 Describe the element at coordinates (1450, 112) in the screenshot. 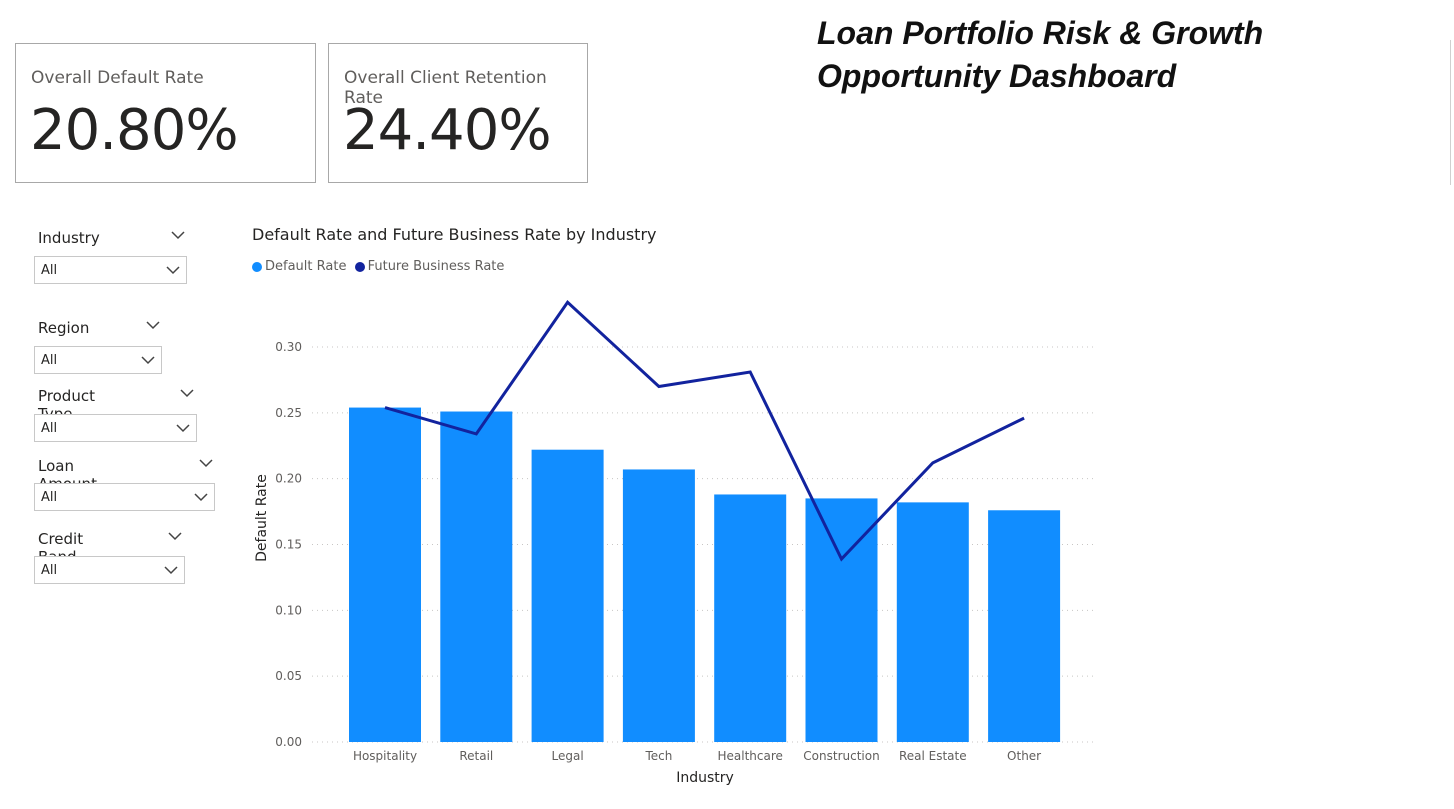

I see `divider` at that location.